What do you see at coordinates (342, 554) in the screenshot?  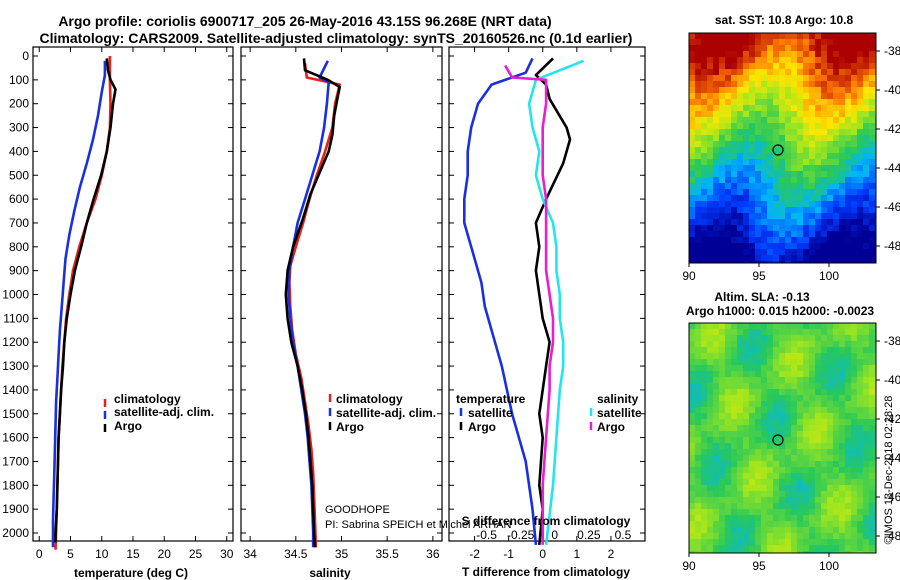 I see `x-tick-label: 35` at bounding box center [342, 554].